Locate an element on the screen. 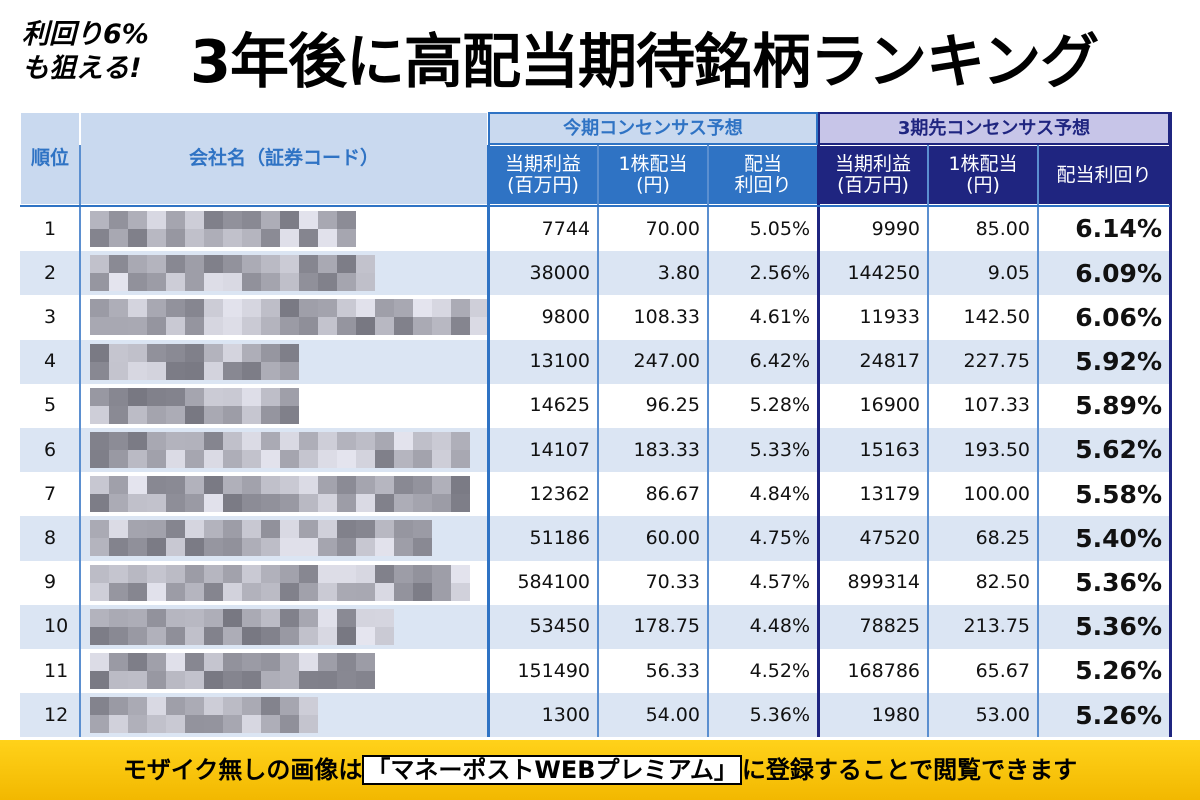 This screenshot has height=800, width=1200. value: 56.33 is located at coordinates (672, 670).